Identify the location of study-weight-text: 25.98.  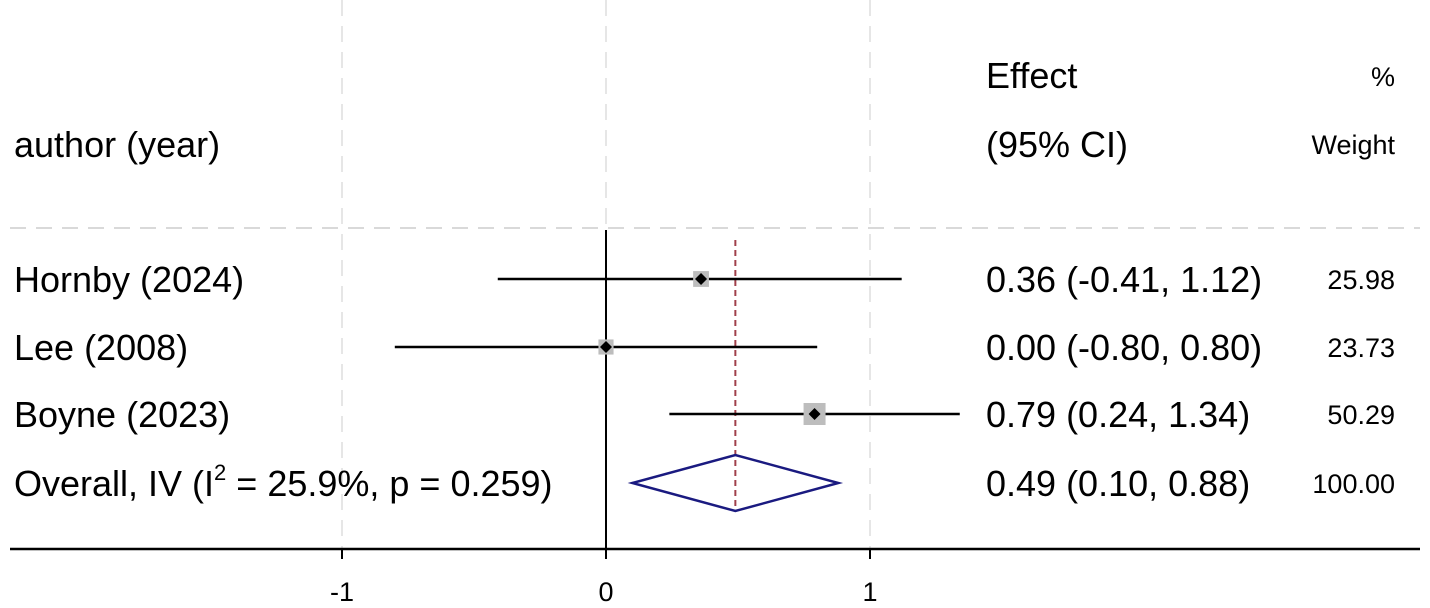
(1361, 280).